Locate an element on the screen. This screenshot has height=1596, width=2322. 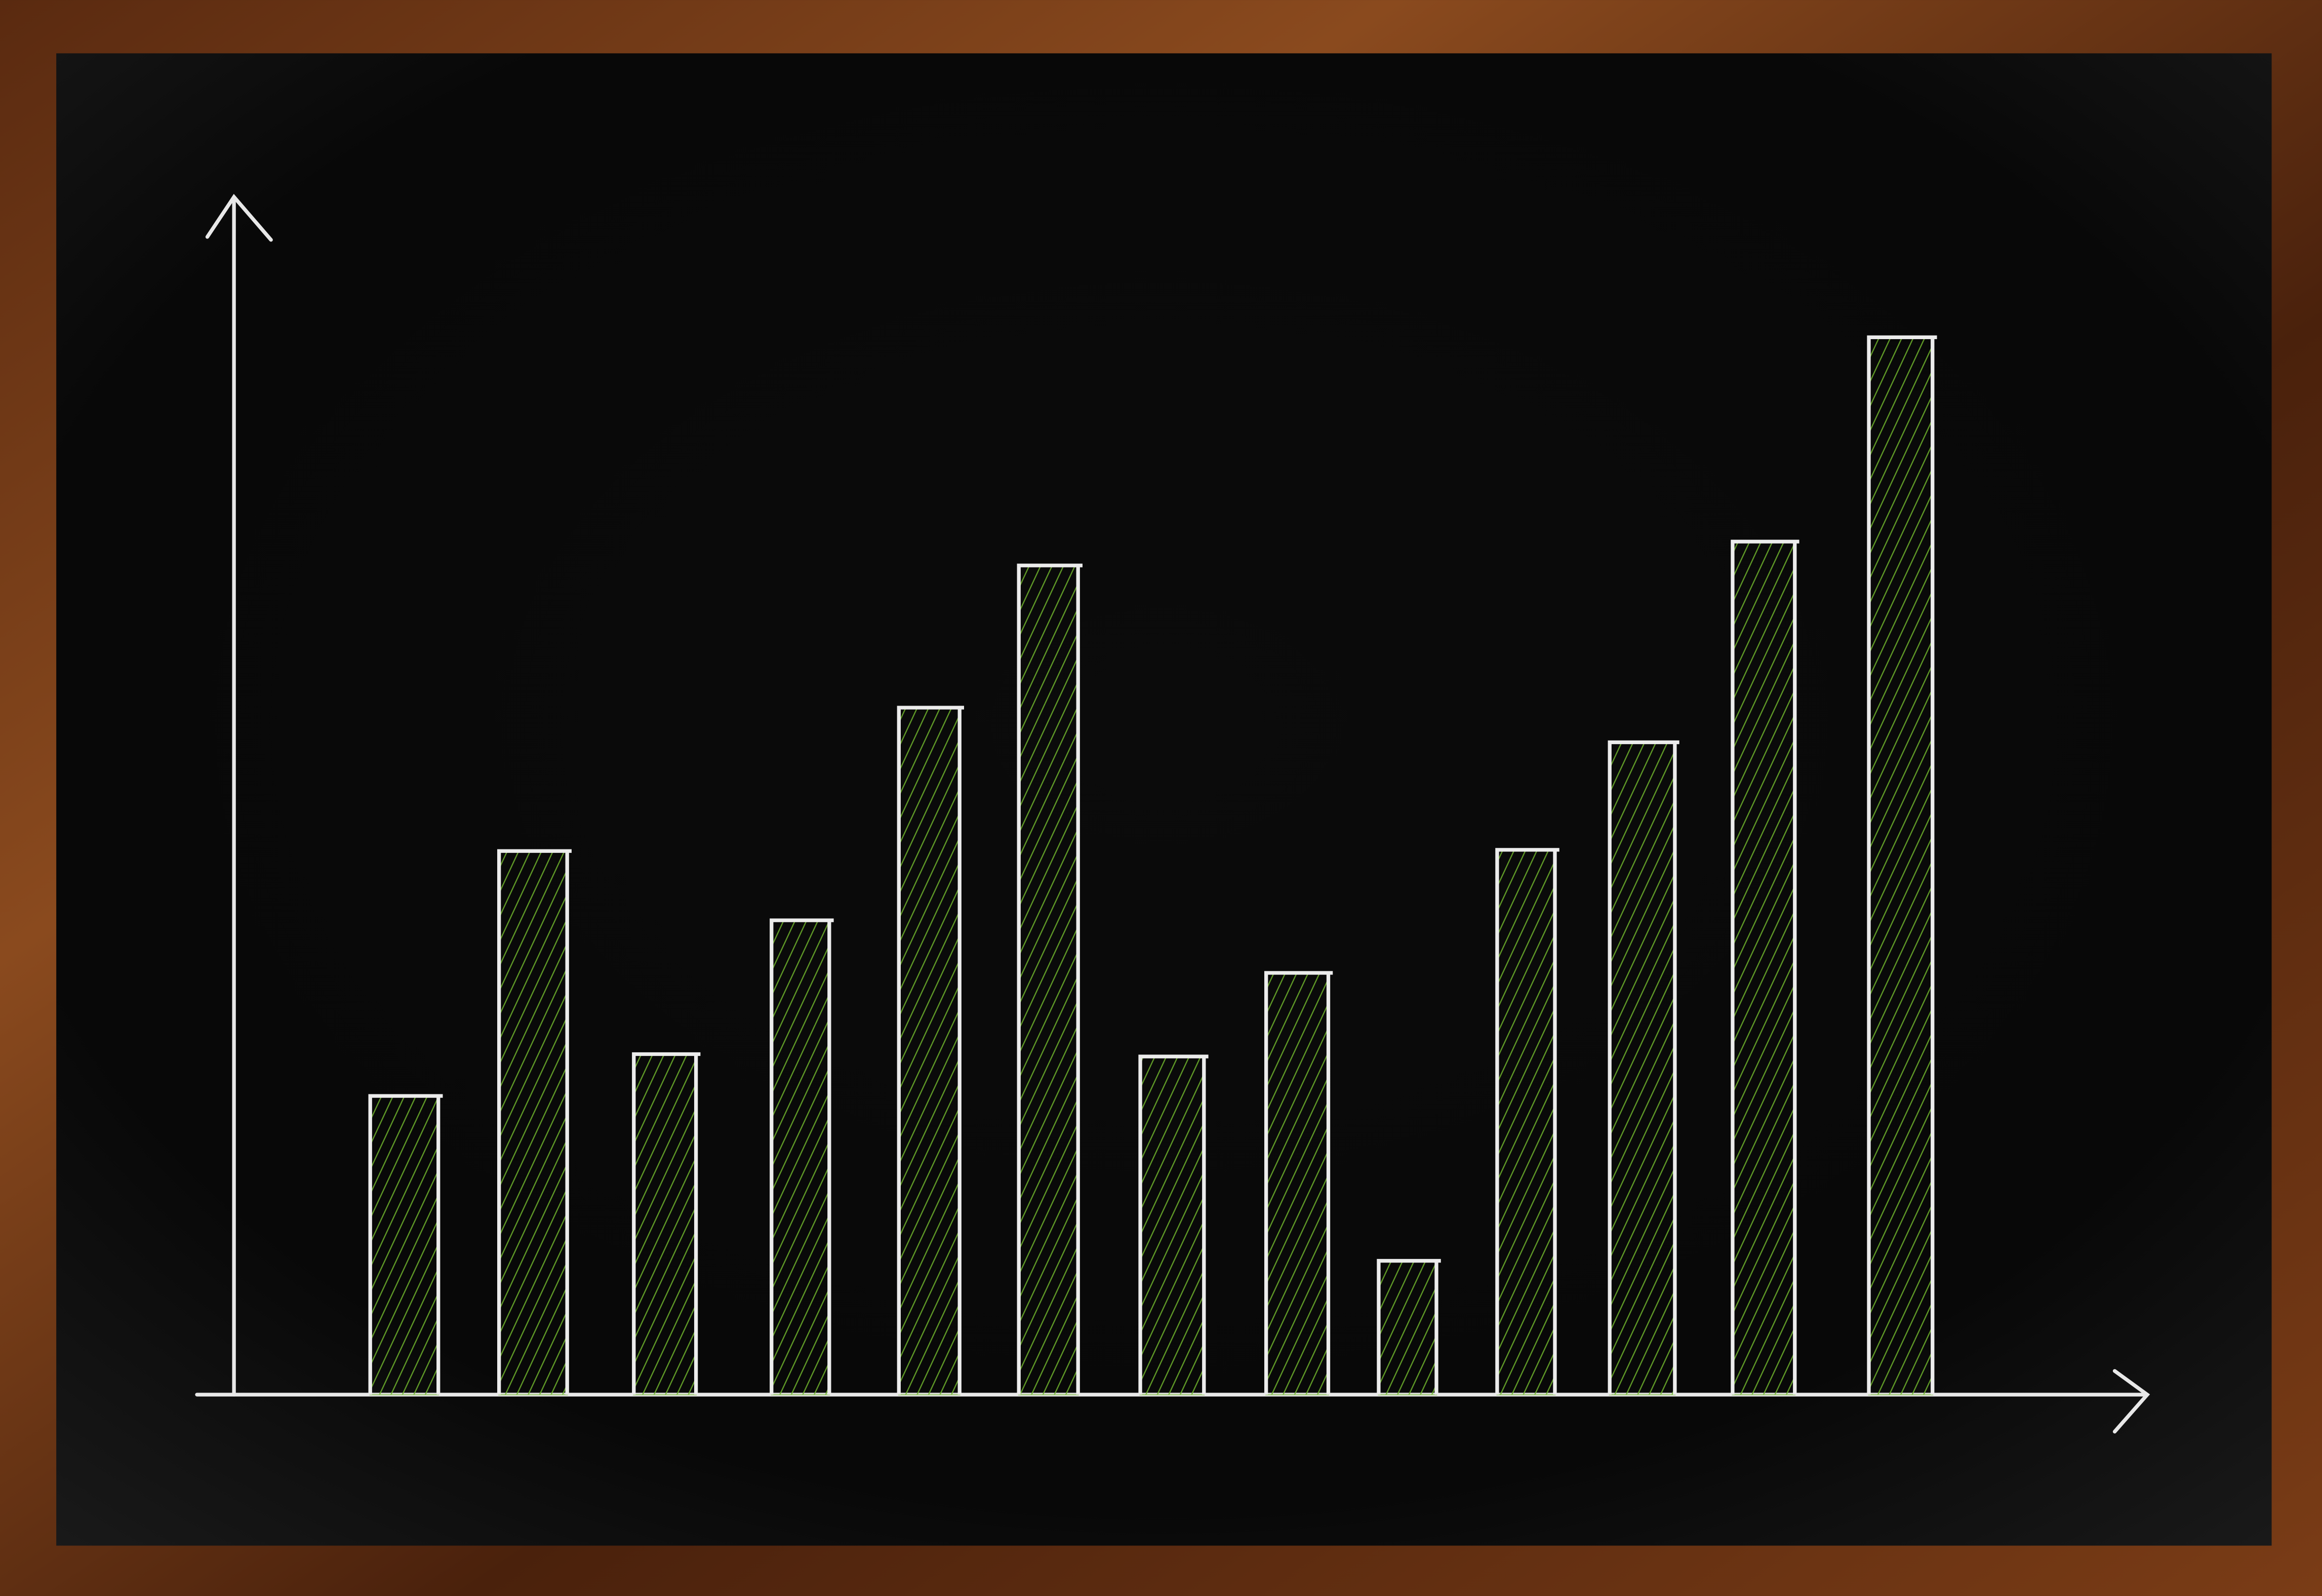
x-axis-arrow is located at coordinates (2131, 1401).